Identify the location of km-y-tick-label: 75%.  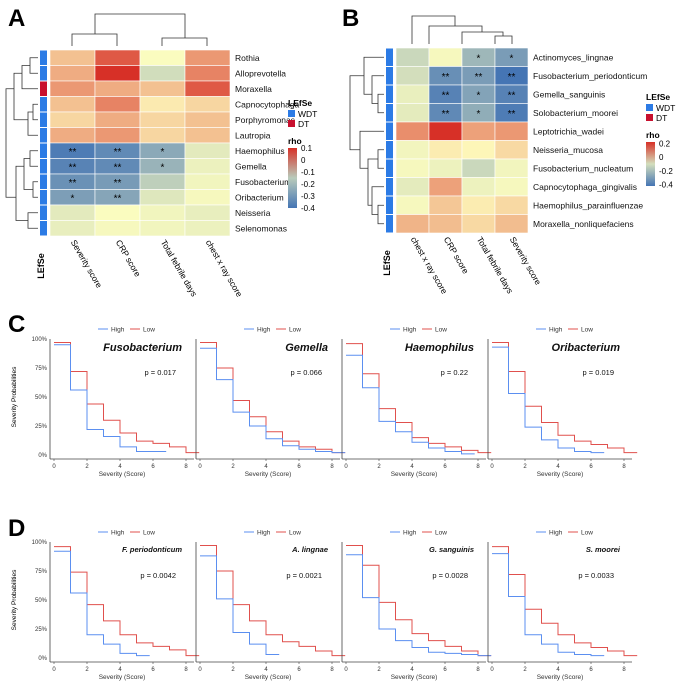
(41, 369).